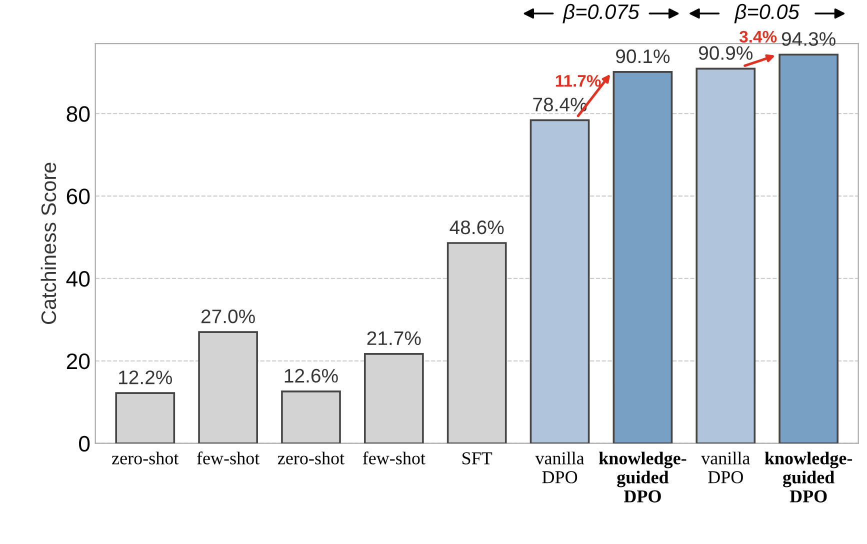  What do you see at coordinates (78, 279) in the screenshot?
I see `y-tick-label: 40` at bounding box center [78, 279].